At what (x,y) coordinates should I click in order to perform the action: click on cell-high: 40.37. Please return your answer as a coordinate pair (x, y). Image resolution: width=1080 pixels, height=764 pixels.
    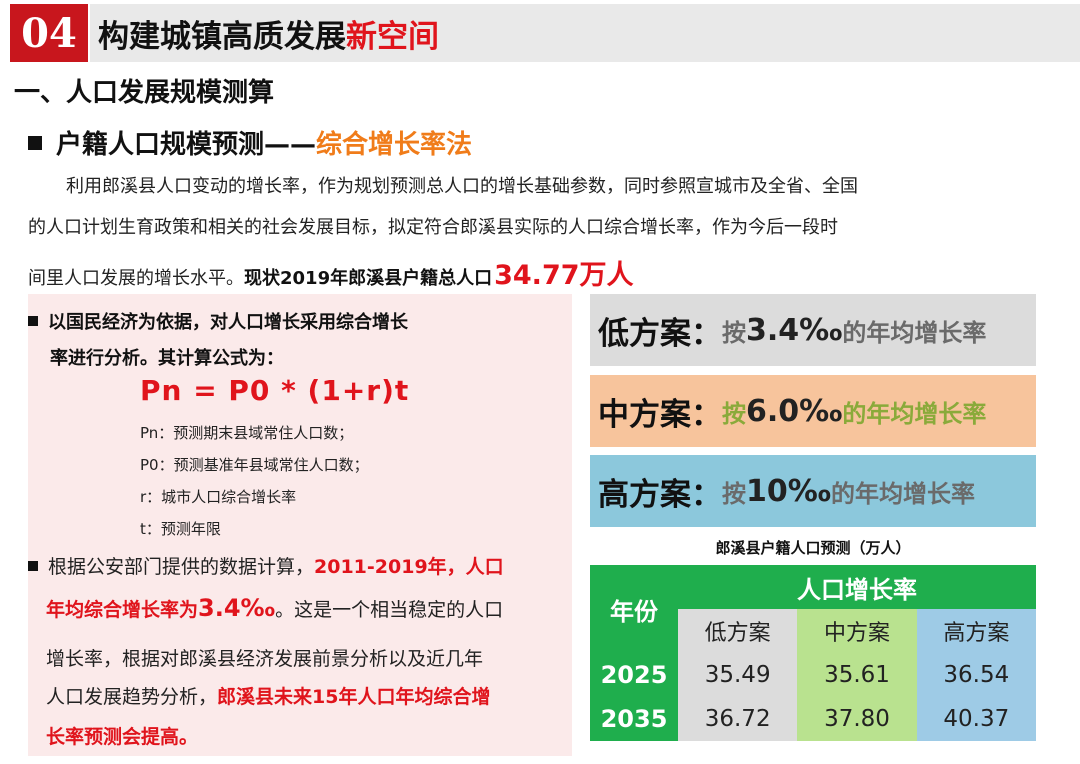
    Looking at the image, I should click on (976, 719).